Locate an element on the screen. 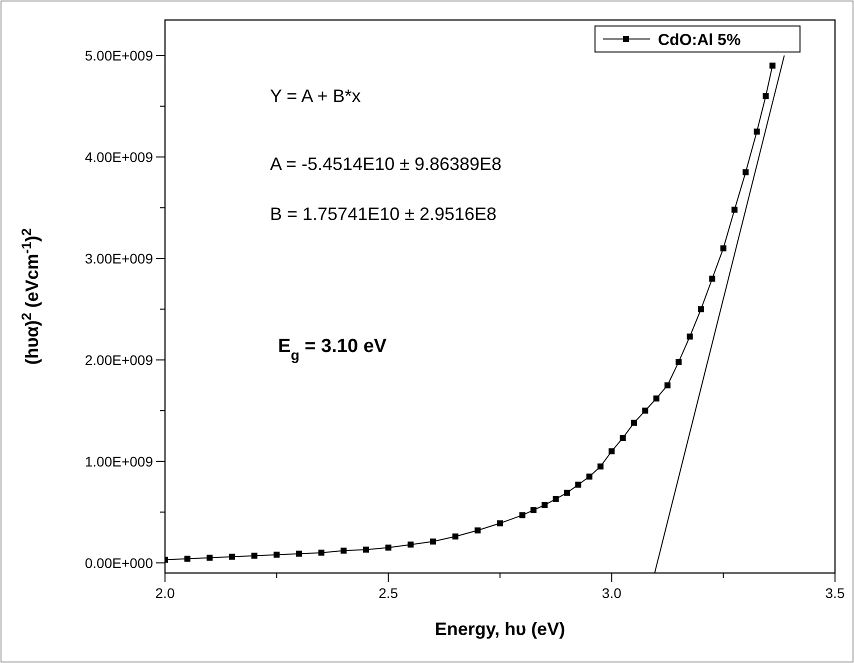 The width and height of the screenshot is (854, 663). y-tick-label: 2.00E+009 is located at coordinates (119, 360).